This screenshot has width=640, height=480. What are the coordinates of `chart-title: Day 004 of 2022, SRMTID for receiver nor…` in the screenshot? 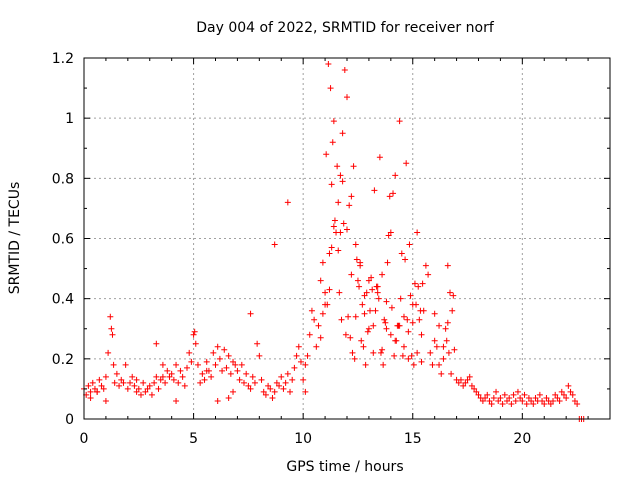 It's located at (345, 28).